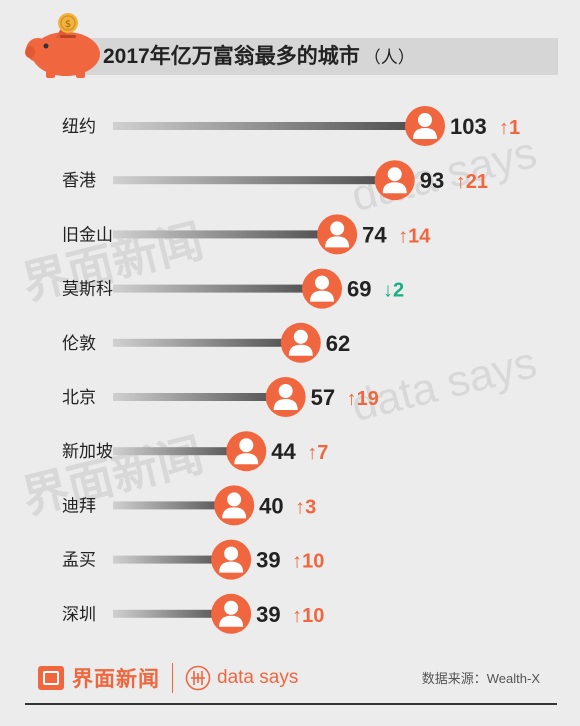 The image size is (580, 726). I want to click on change-label: ↑3, so click(305, 507).